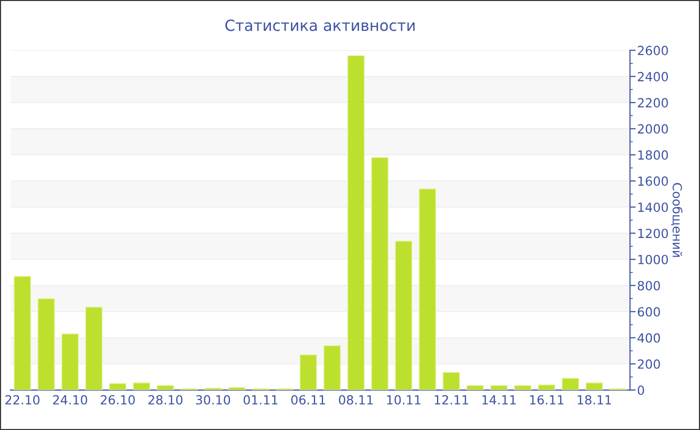 This screenshot has width=700, height=430. Describe the element at coordinates (653, 207) in the screenshot. I see `y-tick-label: 1400` at that location.